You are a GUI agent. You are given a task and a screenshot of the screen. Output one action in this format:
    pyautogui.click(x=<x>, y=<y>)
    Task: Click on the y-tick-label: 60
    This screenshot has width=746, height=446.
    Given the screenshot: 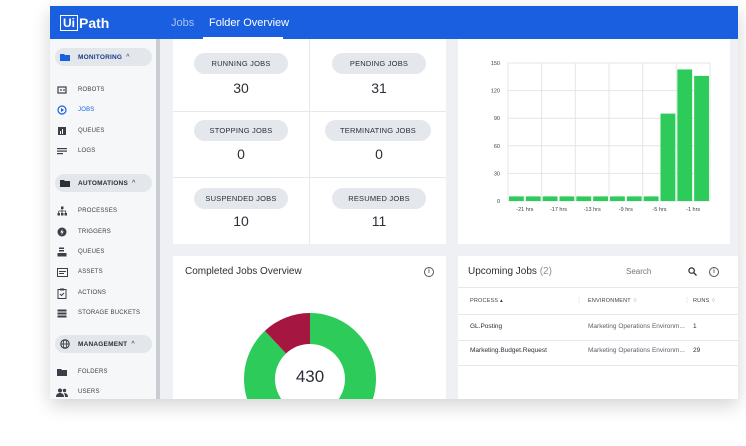 What is the action you would take?
    pyautogui.click(x=497, y=147)
    